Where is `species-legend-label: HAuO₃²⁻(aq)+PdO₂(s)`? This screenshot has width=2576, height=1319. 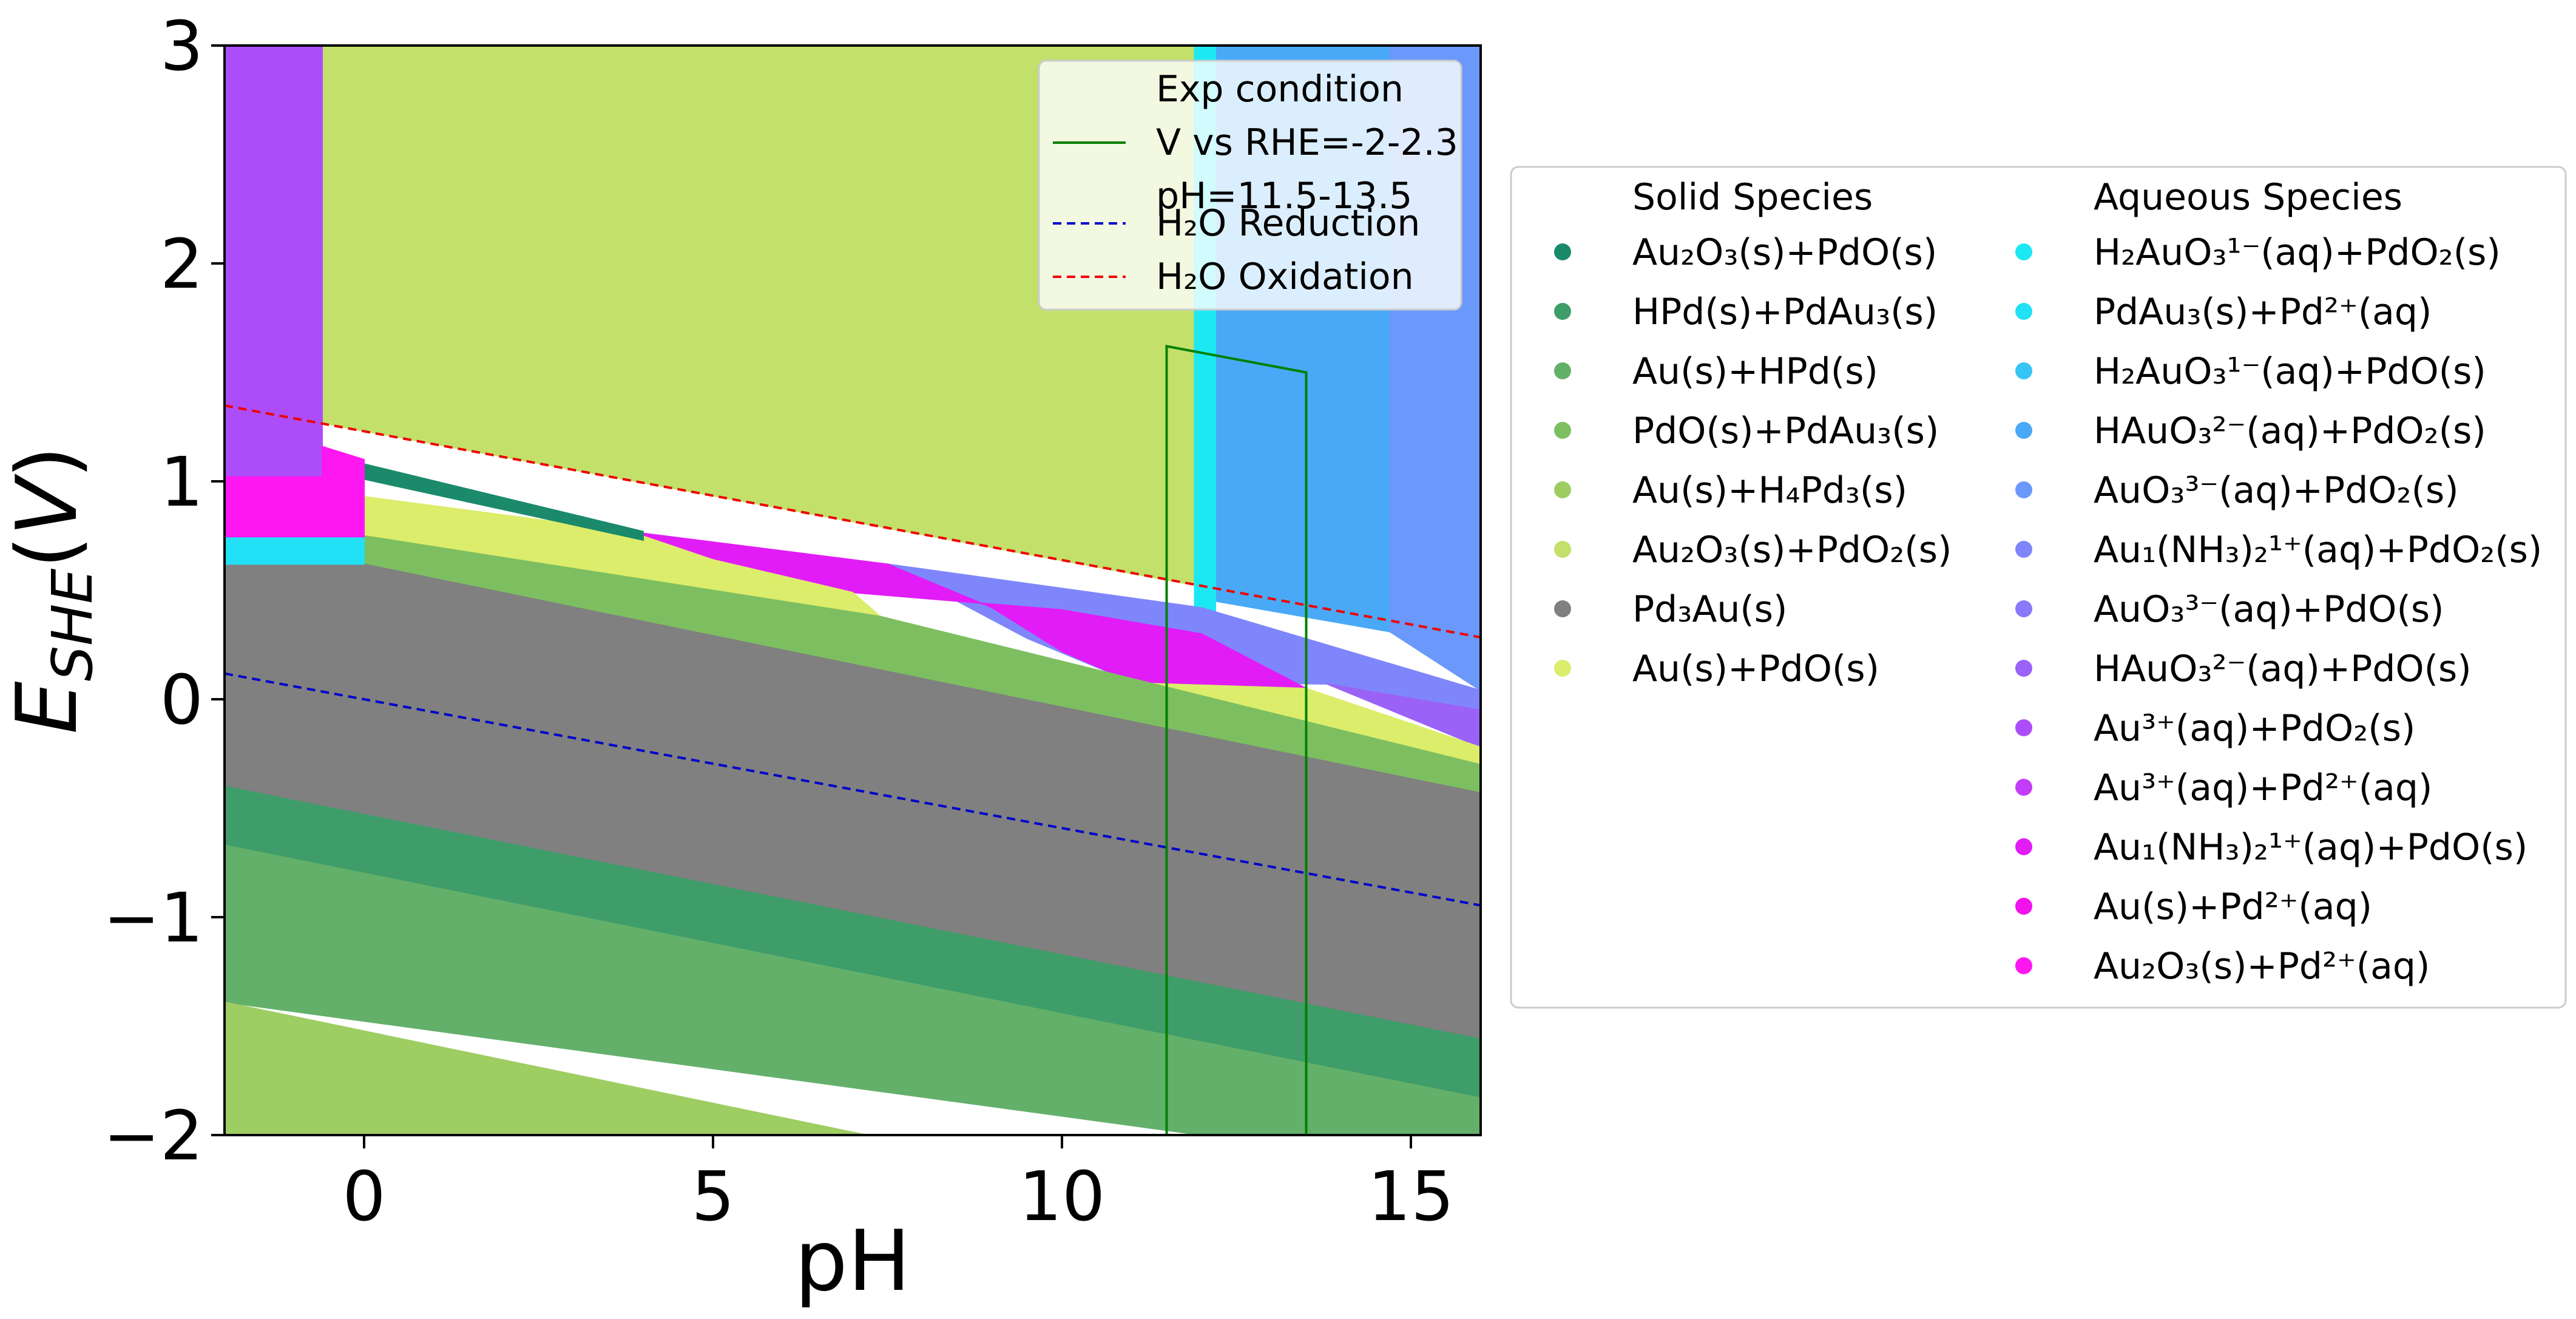 species-legend-label: HAuO₃²⁻(aq)+PdO₂(s) is located at coordinates (2290, 431).